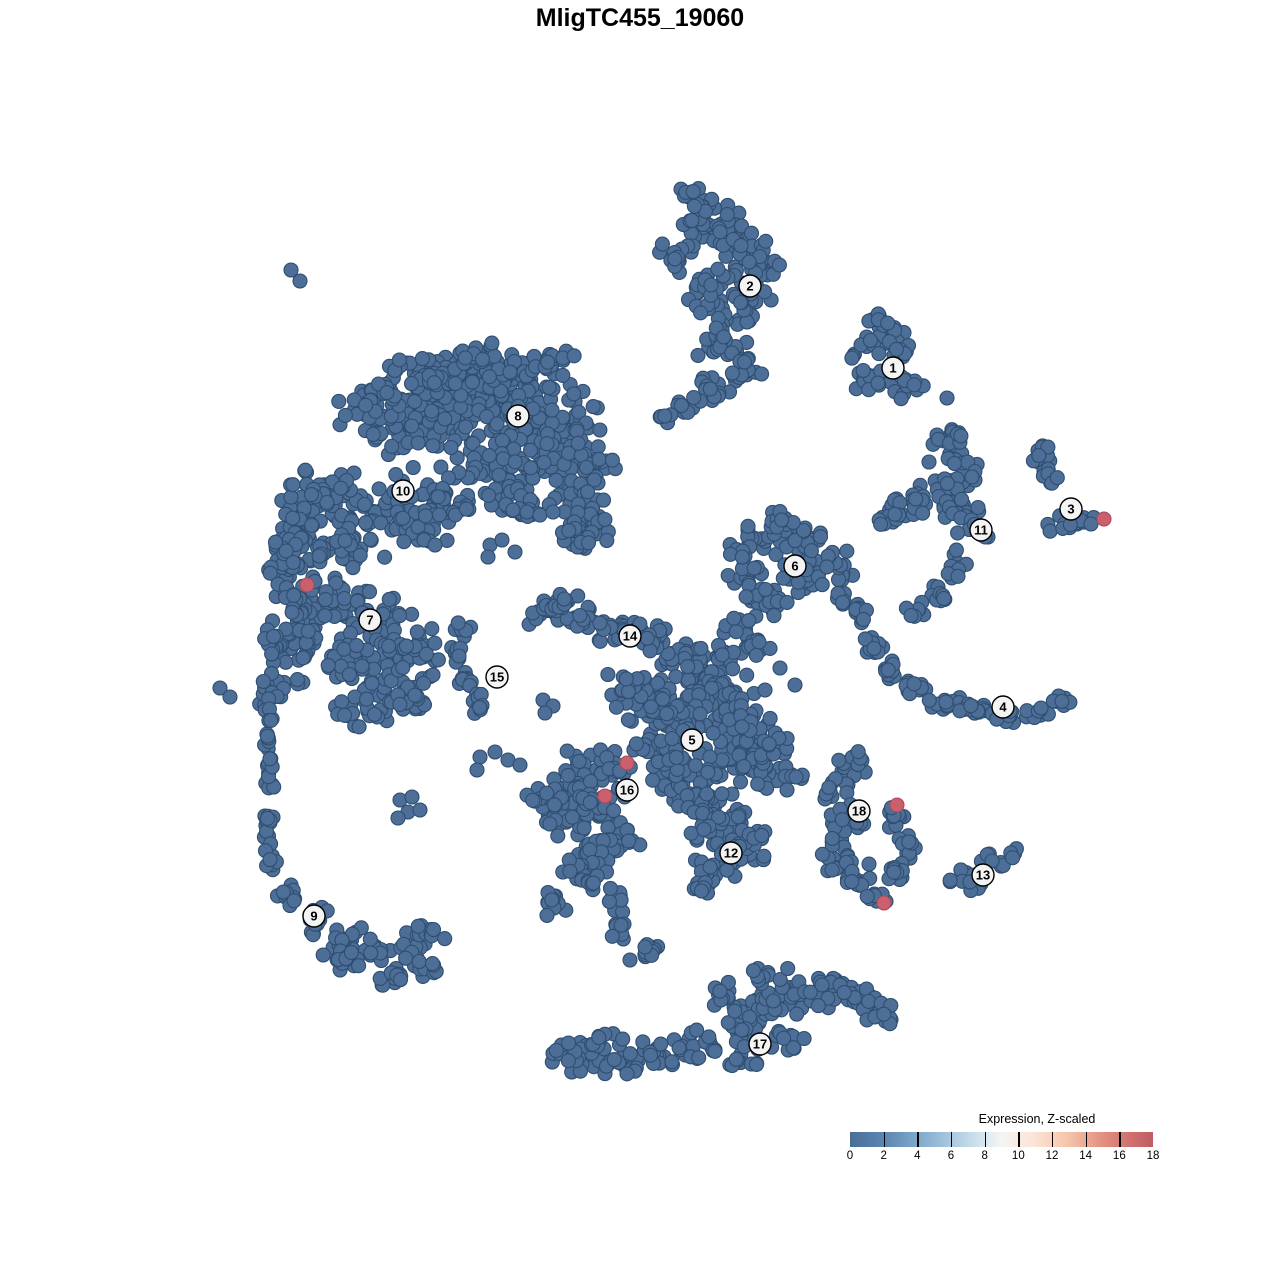 The image size is (1280, 1280). I want to click on legend-tick-label: 4, so click(917, 1156).